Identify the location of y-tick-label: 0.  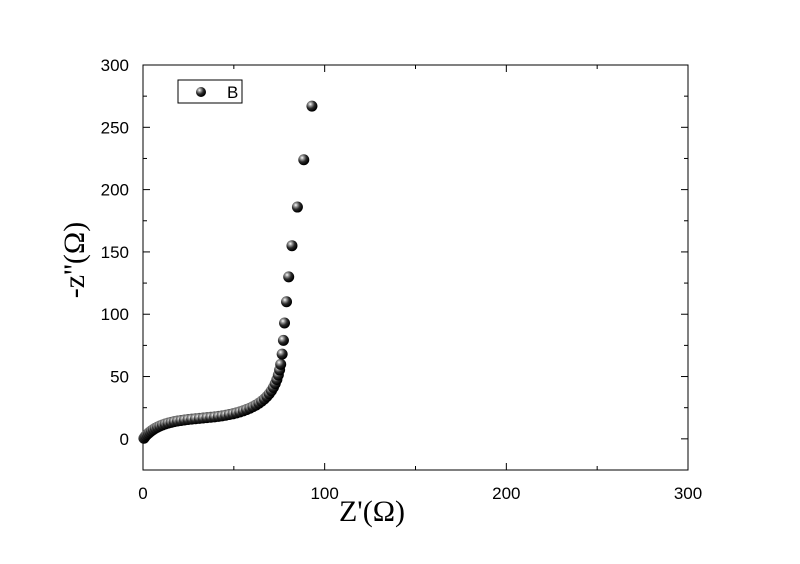
(124, 439).